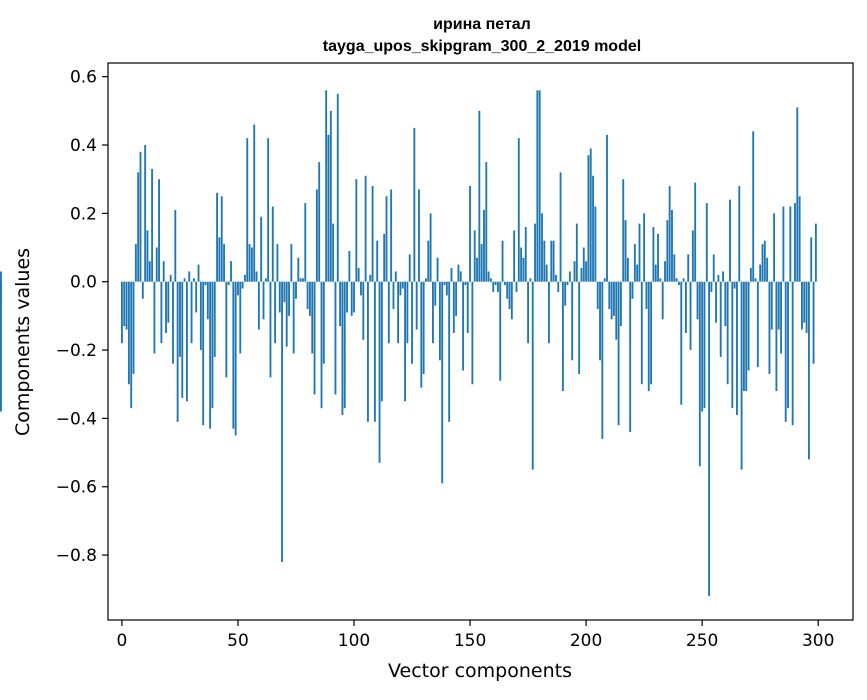 The width and height of the screenshot is (867, 700). Describe the element at coordinates (475, 635) in the screenshot. I see `x-axis-ticks: 0 50 100 150 200 250 300` at that location.